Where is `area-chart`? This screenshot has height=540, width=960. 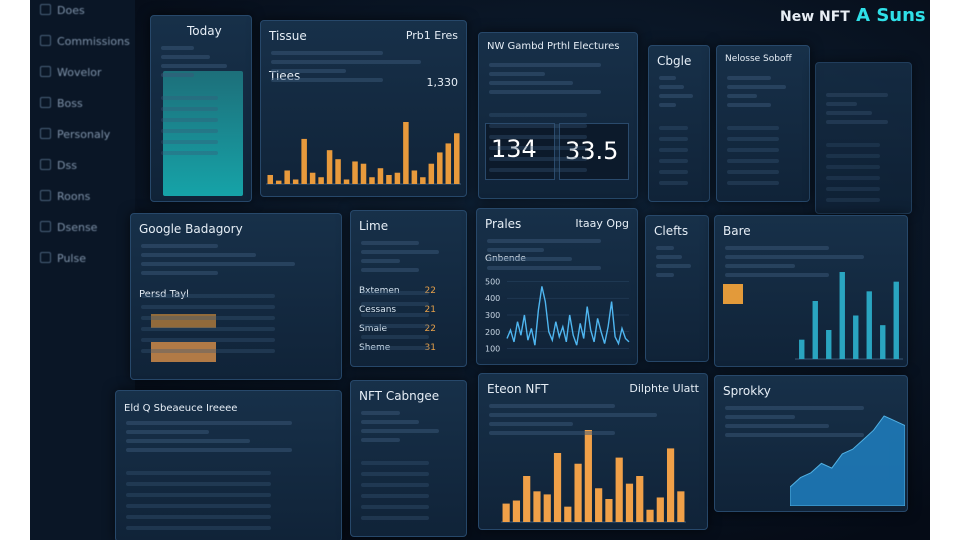
area-chart is located at coordinates (847, 460).